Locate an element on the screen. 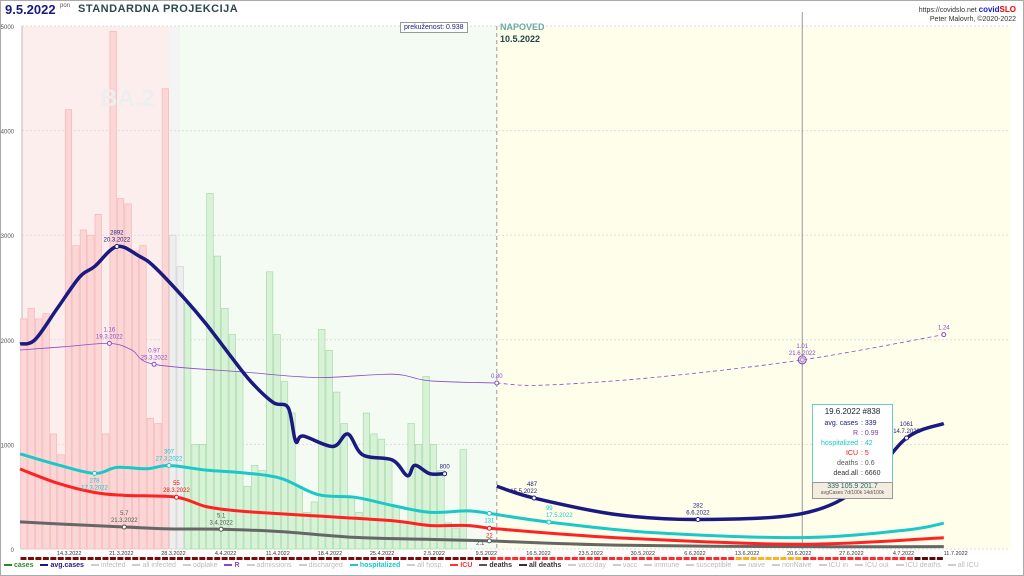  legend-item: naive is located at coordinates (751, 565).